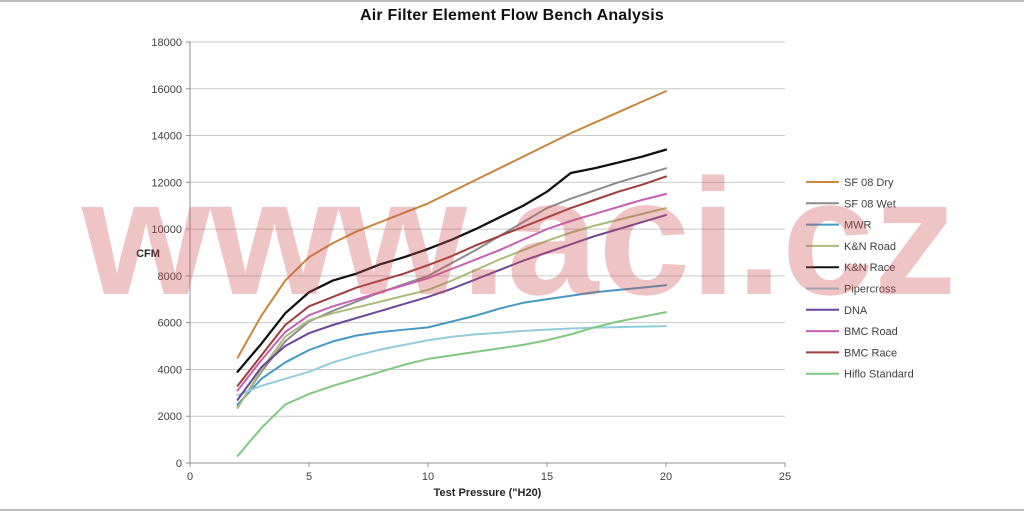 This screenshot has height=512, width=1024. Describe the element at coordinates (870, 353) in the screenshot. I see `legend-label: BMC Race` at that location.